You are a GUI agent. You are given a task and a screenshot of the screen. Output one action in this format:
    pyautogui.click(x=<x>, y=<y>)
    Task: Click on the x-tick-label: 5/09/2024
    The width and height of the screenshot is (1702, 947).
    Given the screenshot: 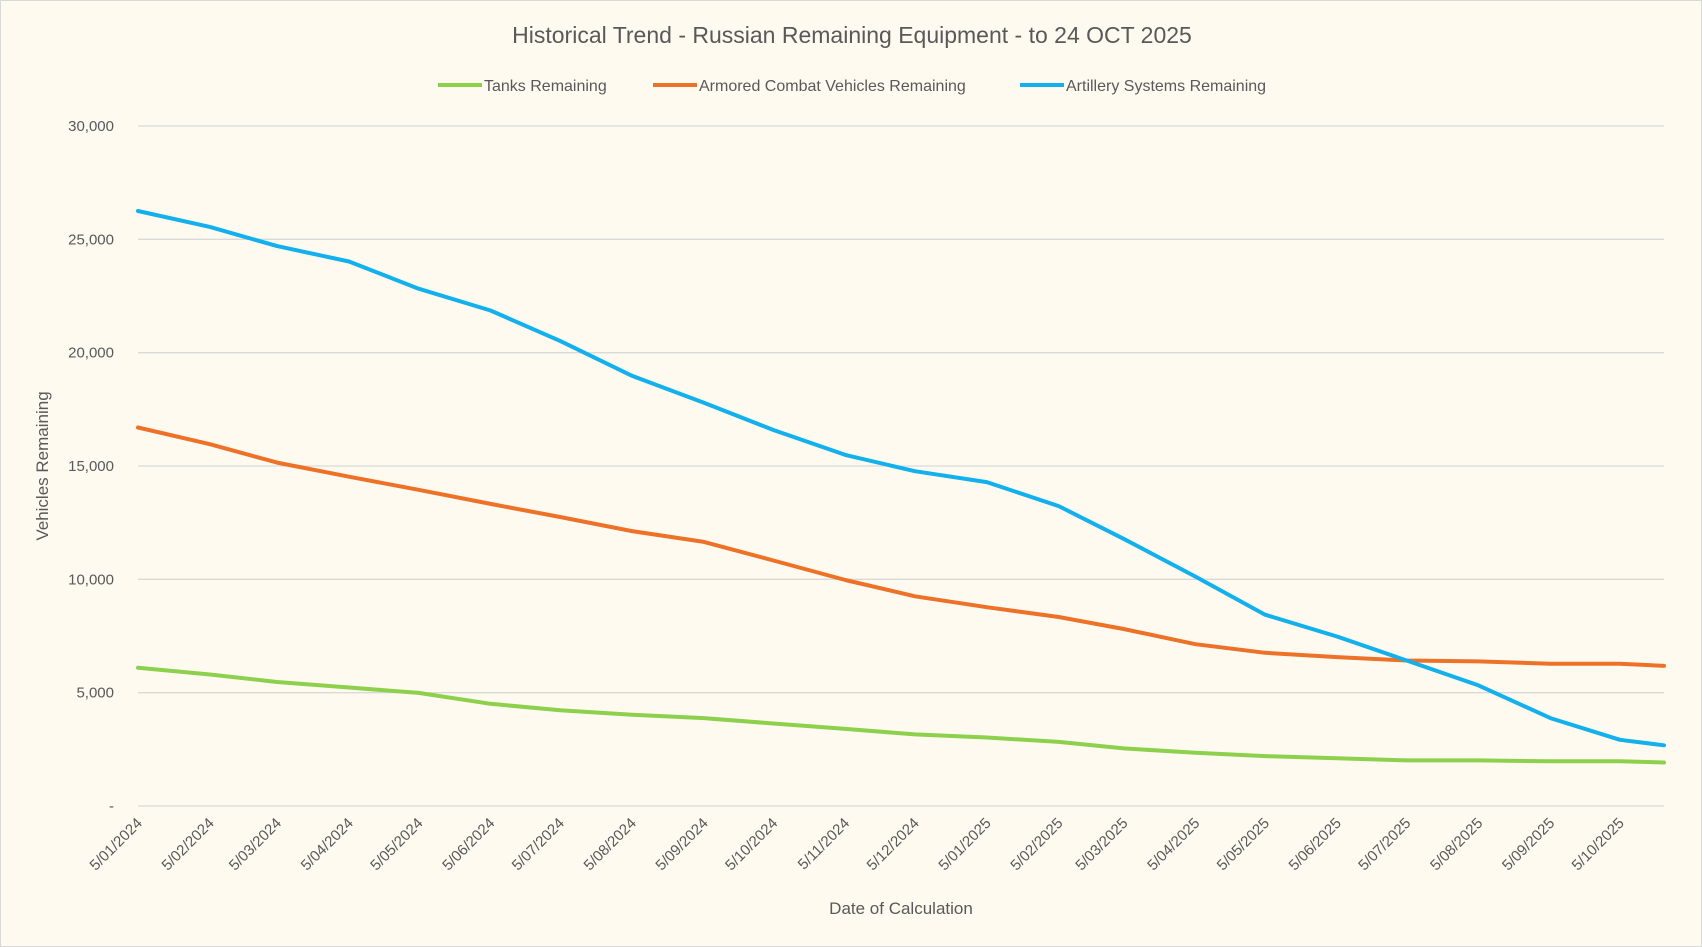 What is the action you would take?
    pyautogui.click(x=681, y=844)
    